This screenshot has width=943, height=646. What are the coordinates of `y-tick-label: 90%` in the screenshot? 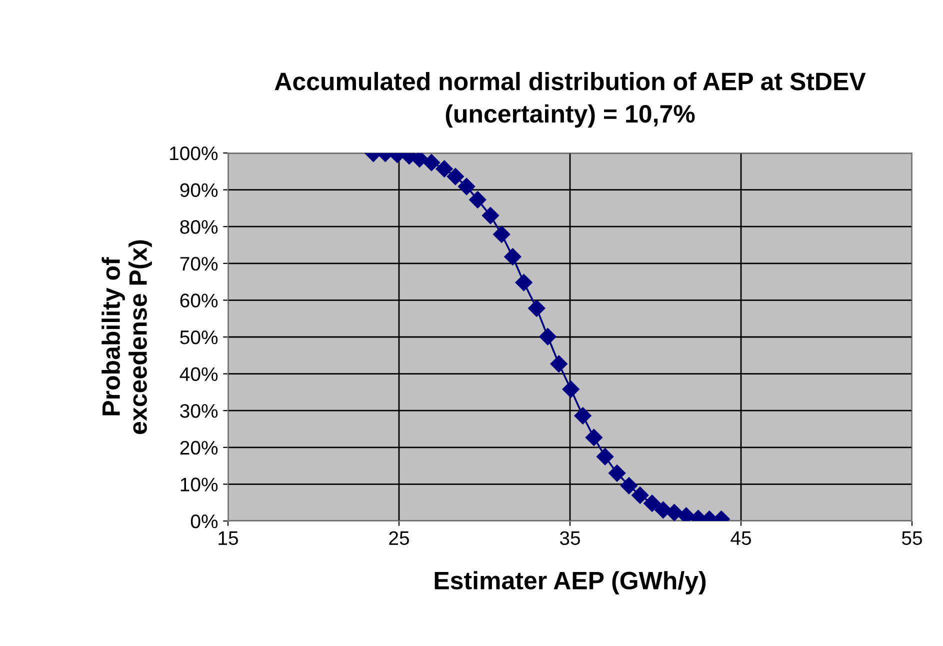 It's located at (199, 190).